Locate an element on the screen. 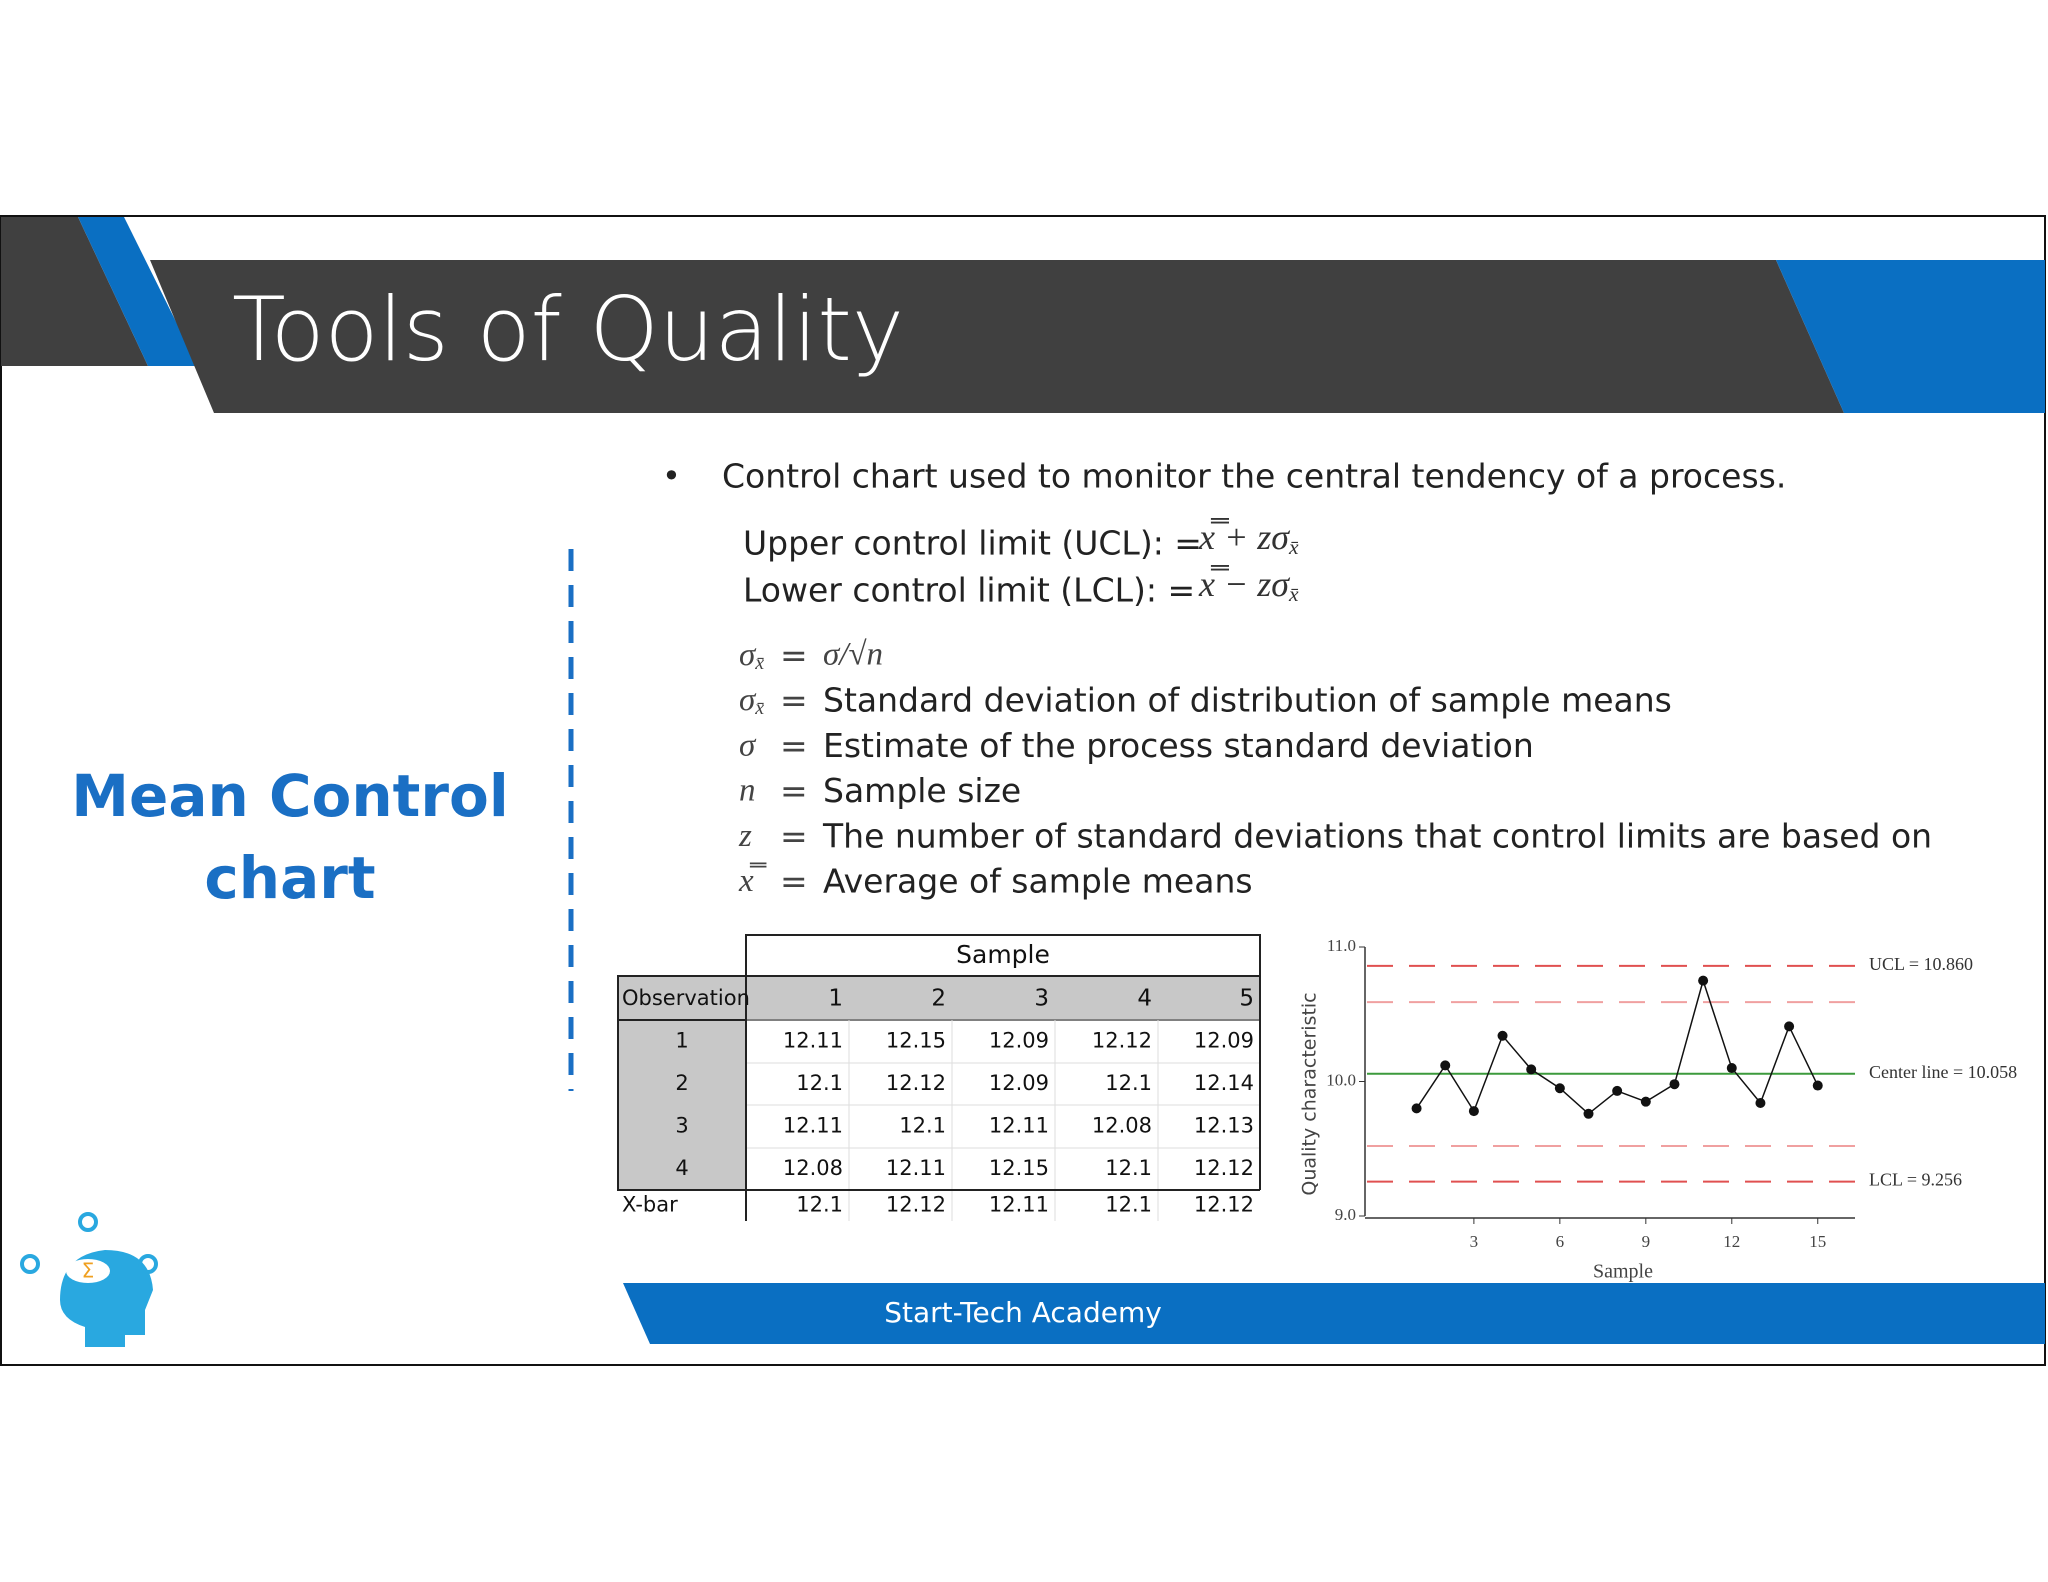  limit-label: Lower control limit (LCL): = is located at coordinates (969, 590).